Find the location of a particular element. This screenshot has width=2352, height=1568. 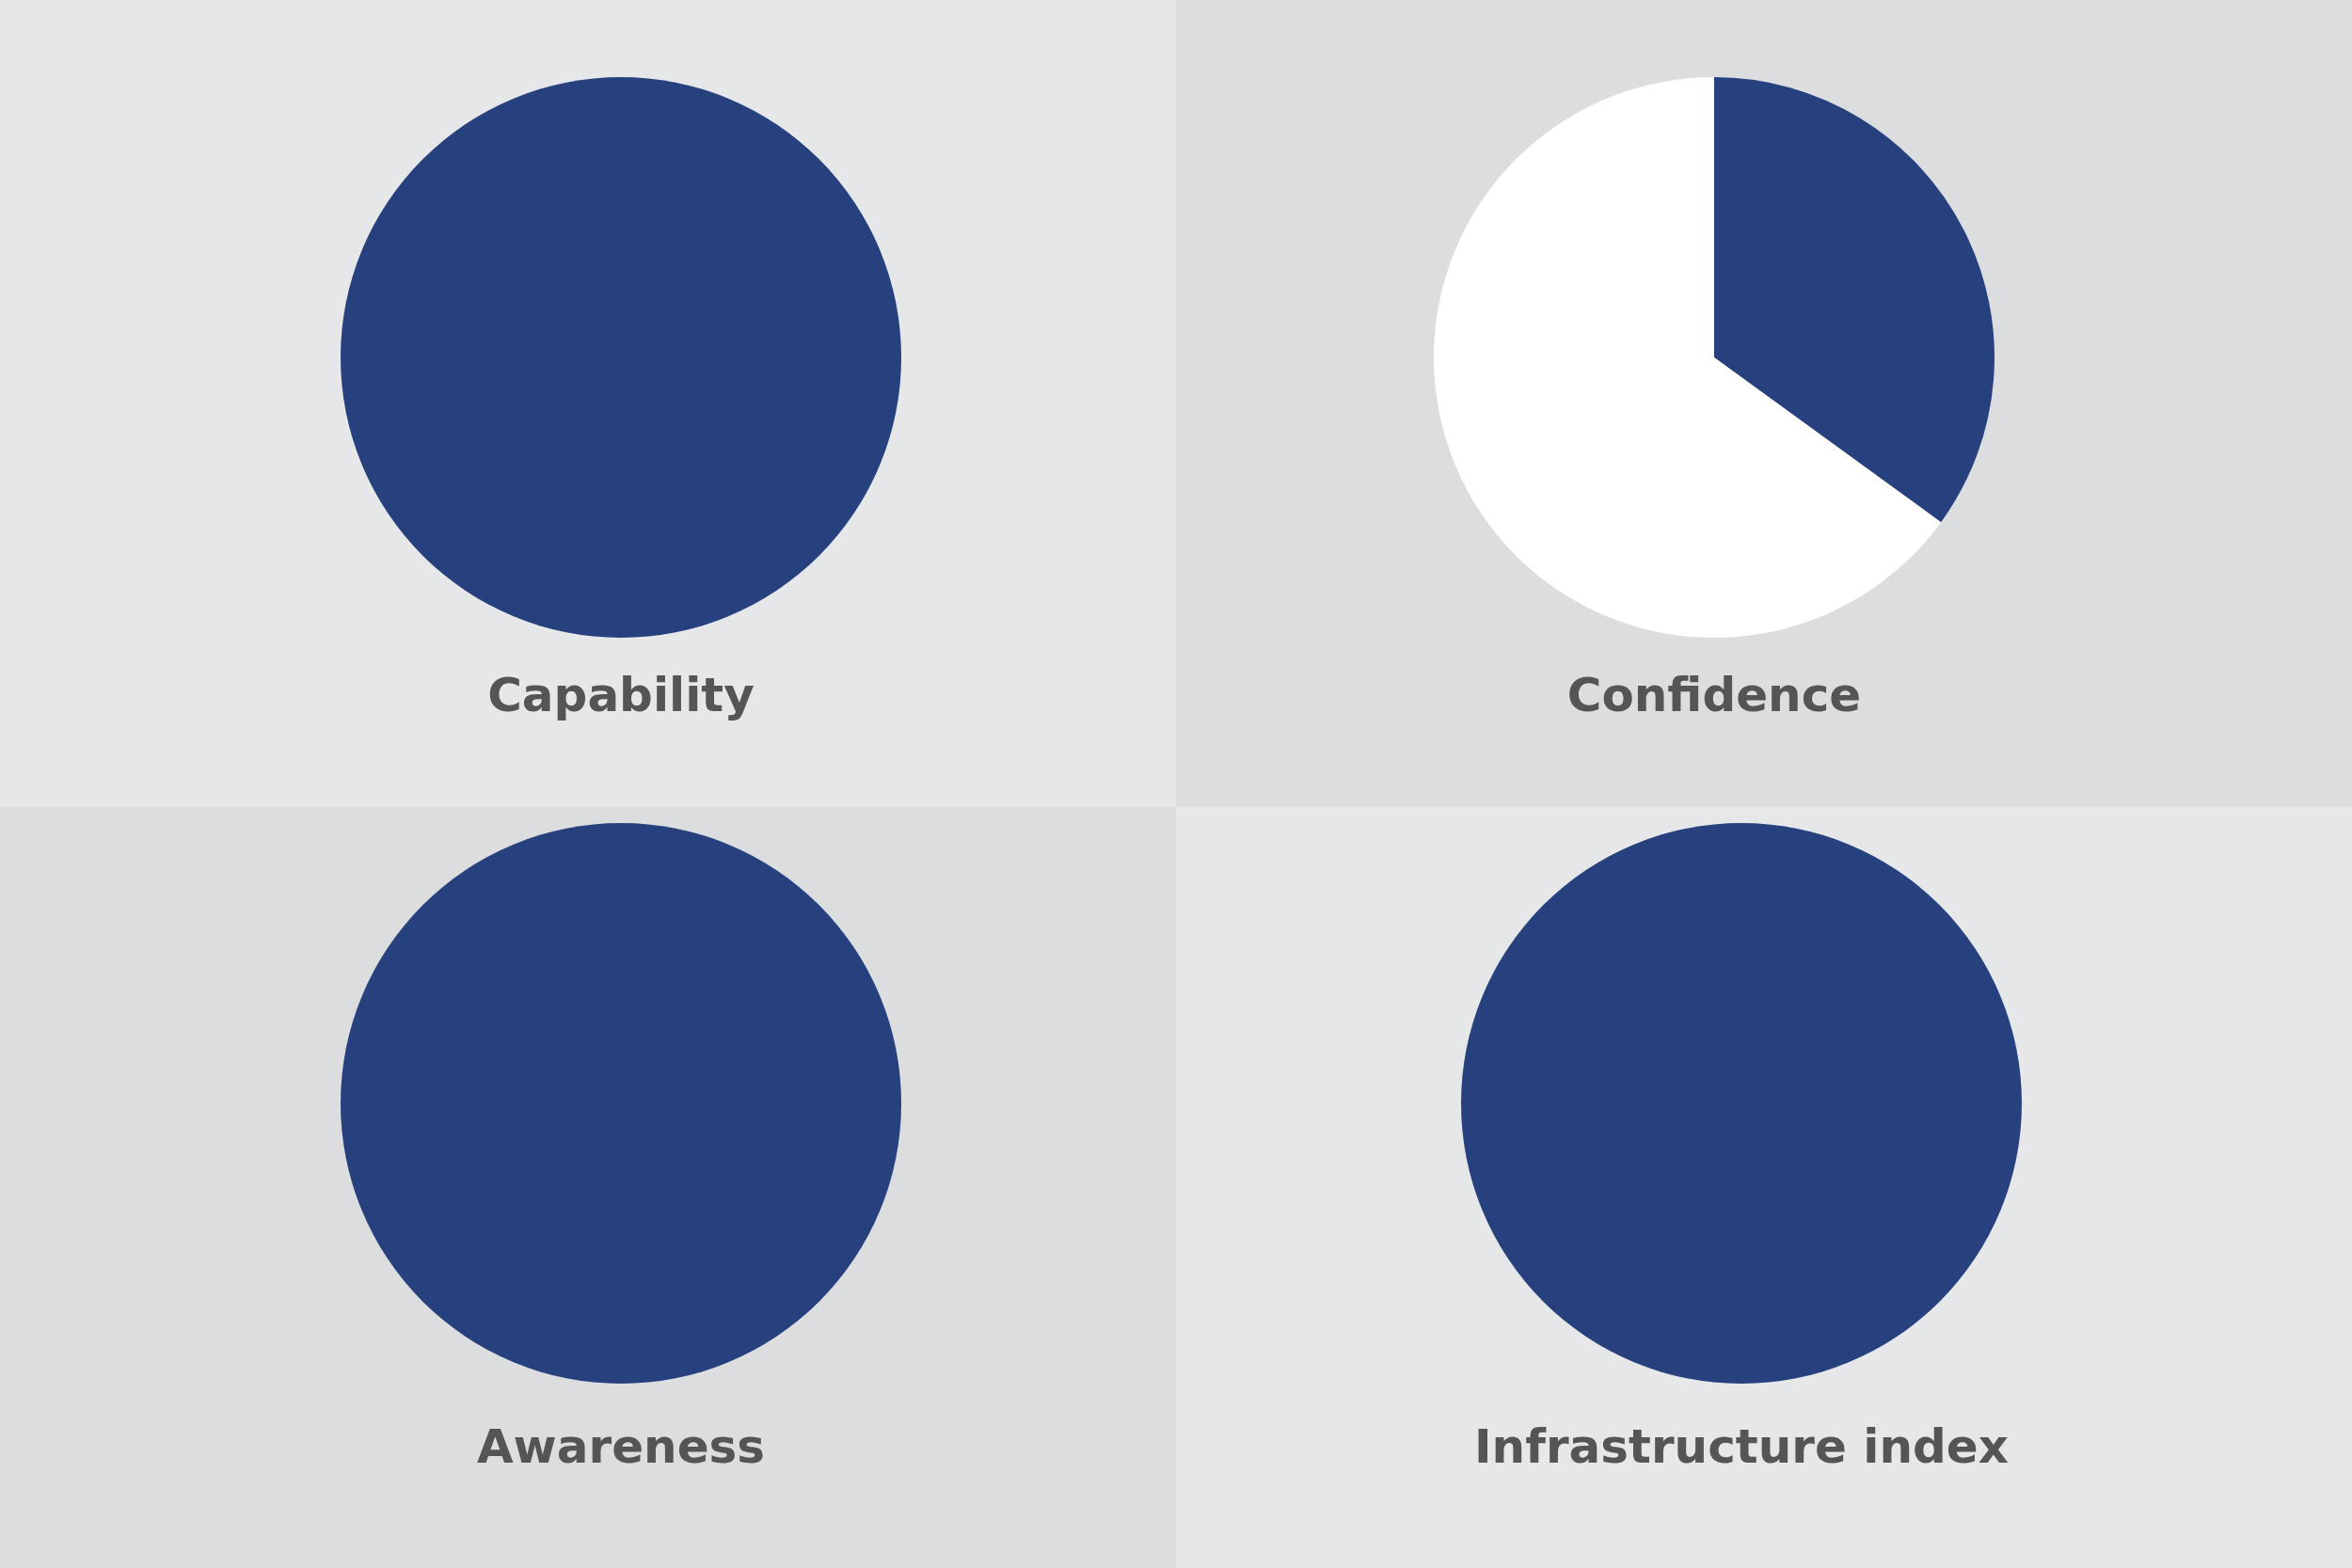

text: Confidence is located at coordinates (1714, 695).